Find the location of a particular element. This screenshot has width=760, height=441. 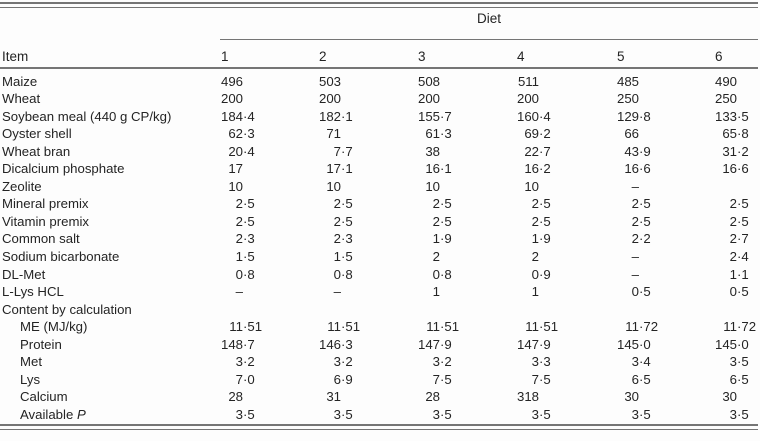

diet-column-header-3: 3 is located at coordinates (422, 56).